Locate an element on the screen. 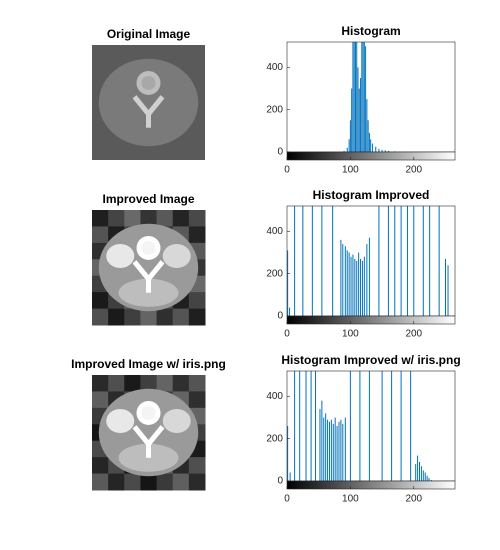 This screenshot has width=500, height=550. body is located at coordinates (148, 102).